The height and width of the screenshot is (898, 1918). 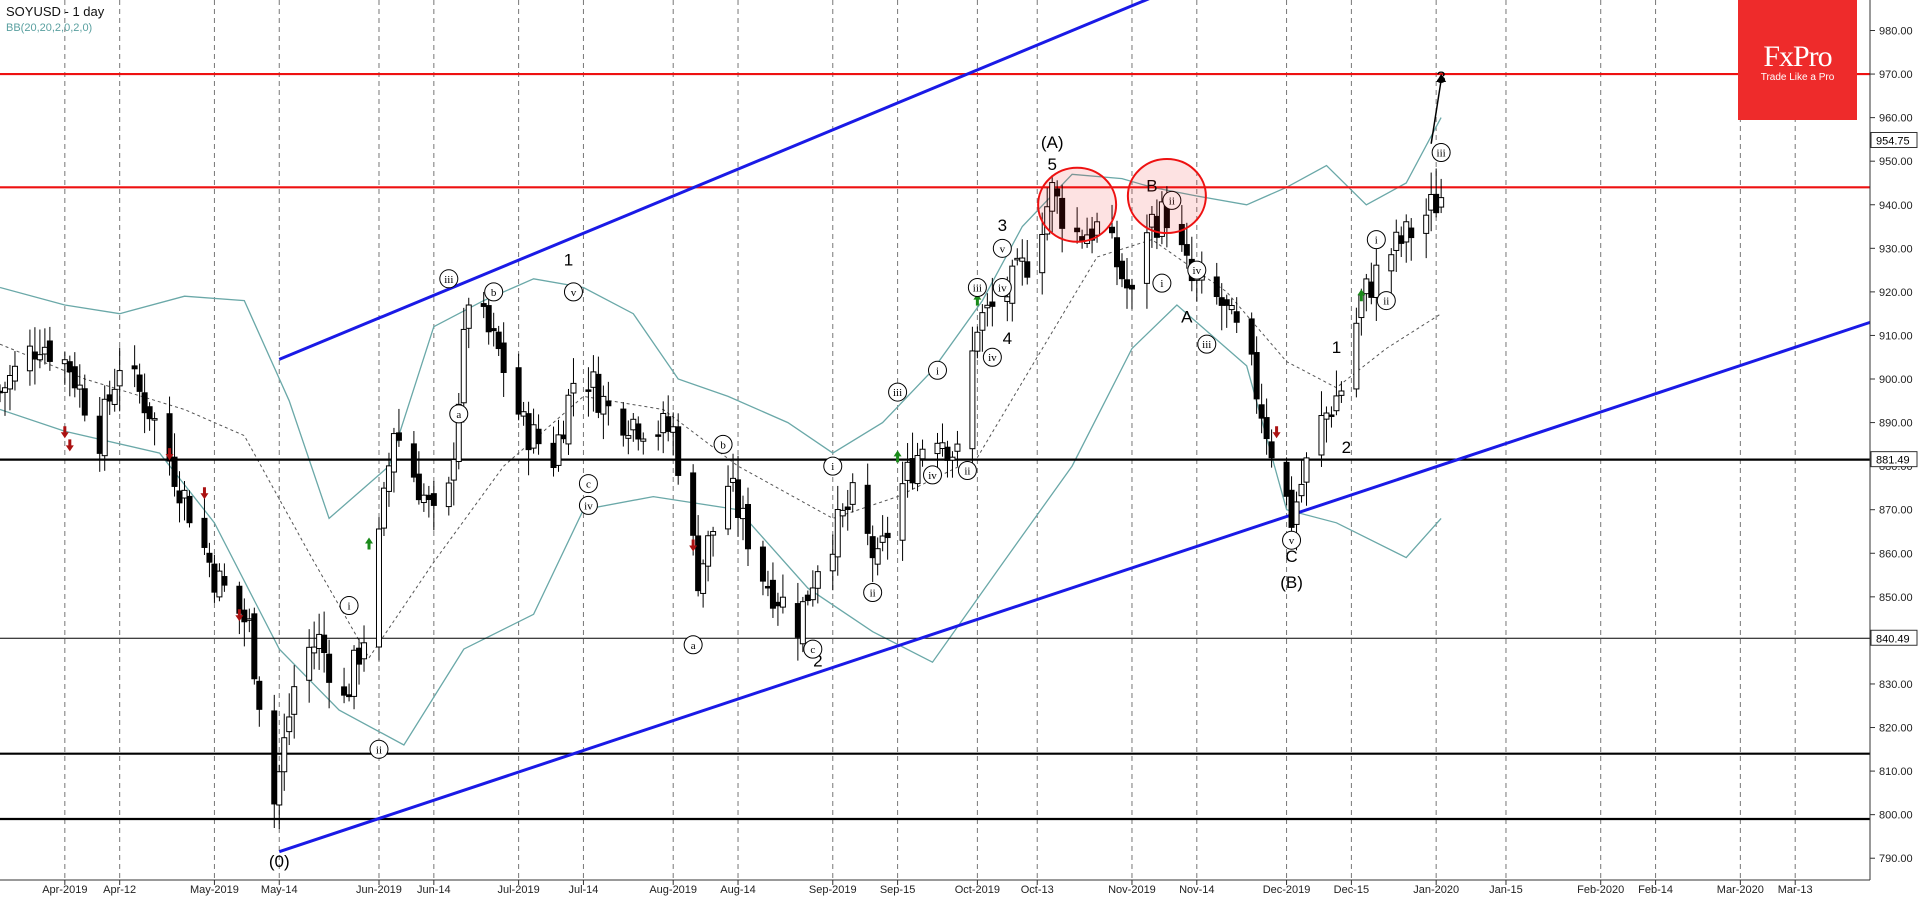 I want to click on y-tick-label: 960.00, so click(x=1896, y=119).